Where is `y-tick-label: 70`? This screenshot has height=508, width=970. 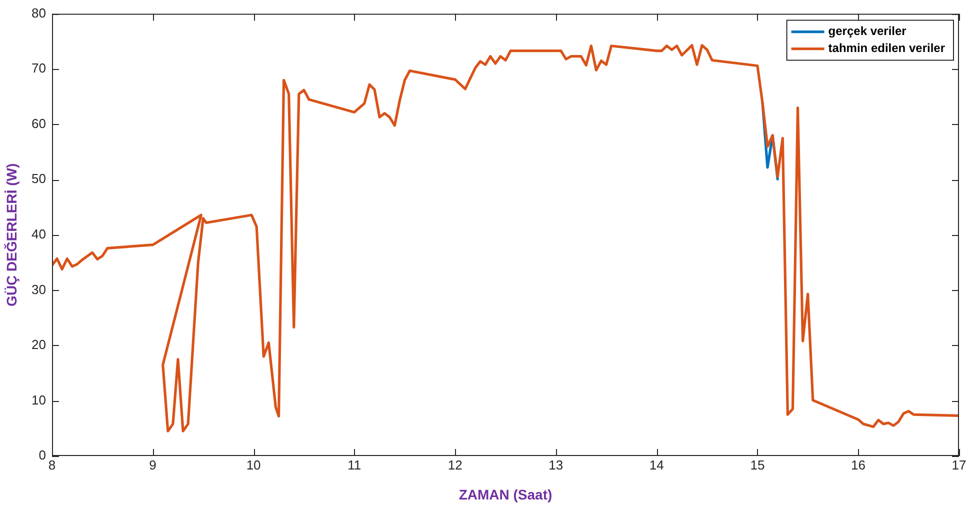
y-tick-label: 70 is located at coordinates (39, 68).